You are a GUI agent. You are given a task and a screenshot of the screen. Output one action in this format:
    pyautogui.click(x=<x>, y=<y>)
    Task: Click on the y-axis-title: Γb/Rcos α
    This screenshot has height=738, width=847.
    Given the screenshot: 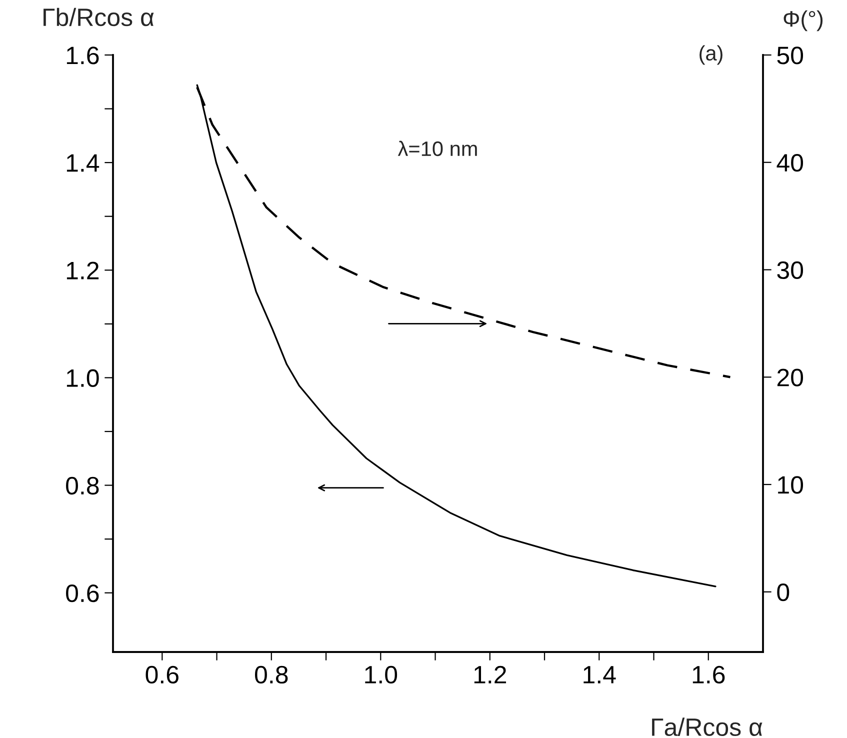 What is the action you would take?
    pyautogui.click(x=99, y=17)
    